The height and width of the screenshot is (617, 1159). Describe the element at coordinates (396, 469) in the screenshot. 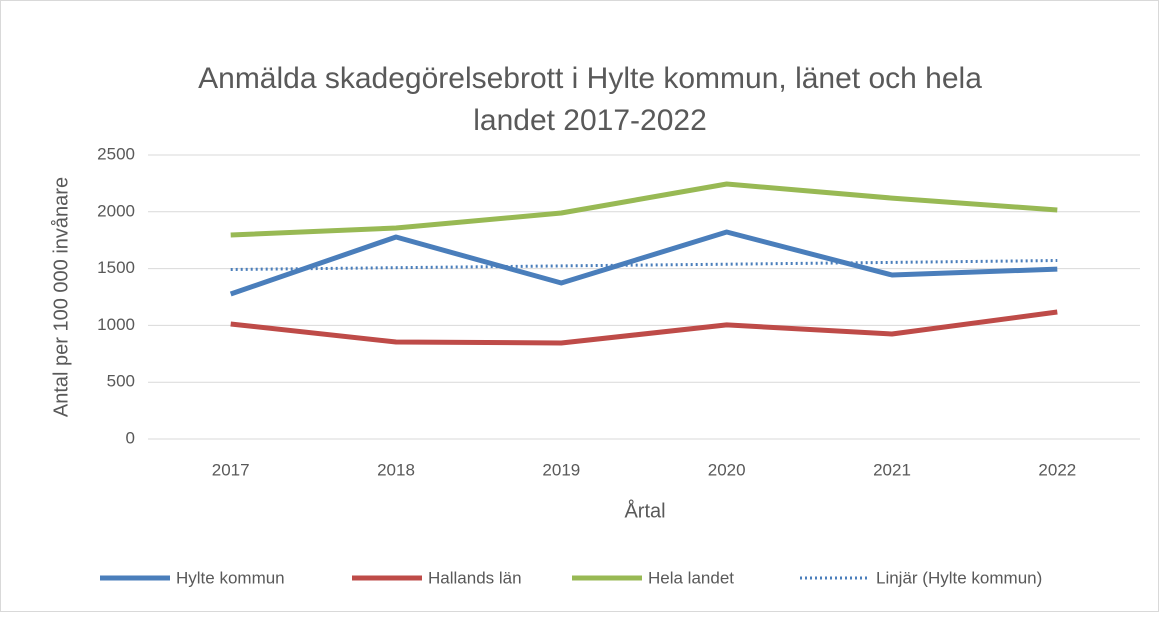

I see `x-tick-label: 2018` at that location.